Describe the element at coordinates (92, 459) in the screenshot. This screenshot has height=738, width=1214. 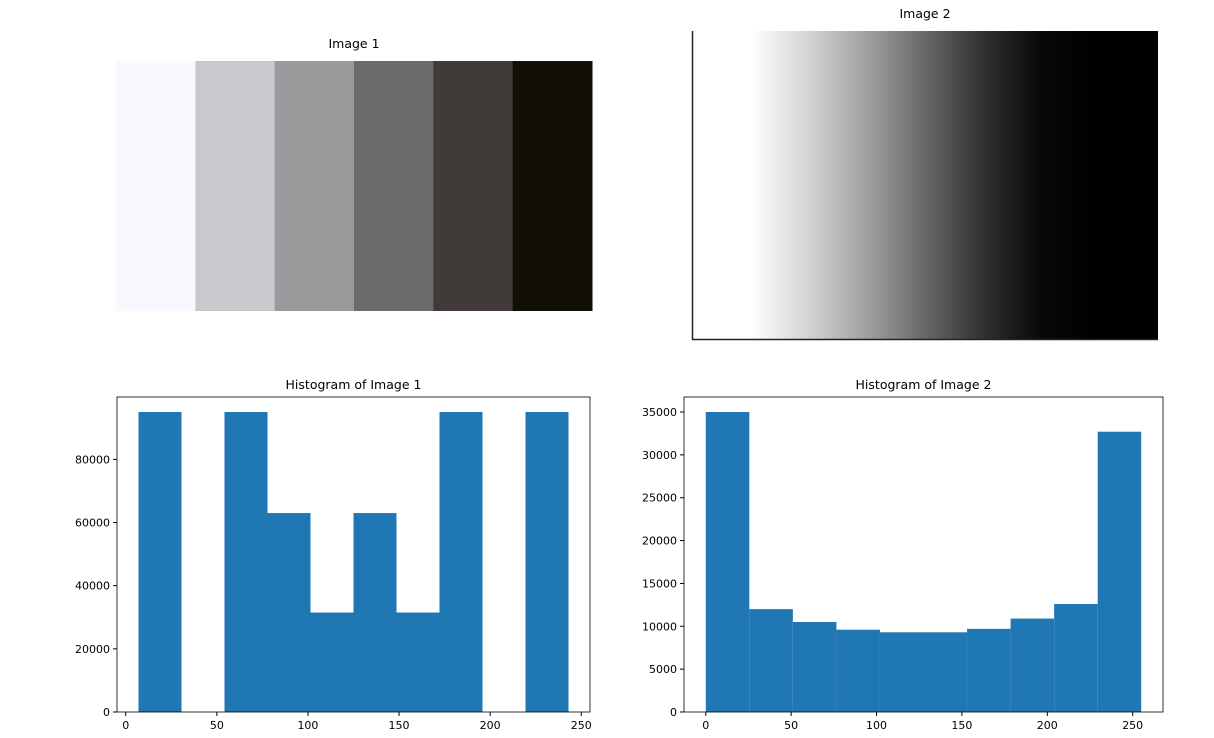
I see `y-tick-label: 80000` at that location.